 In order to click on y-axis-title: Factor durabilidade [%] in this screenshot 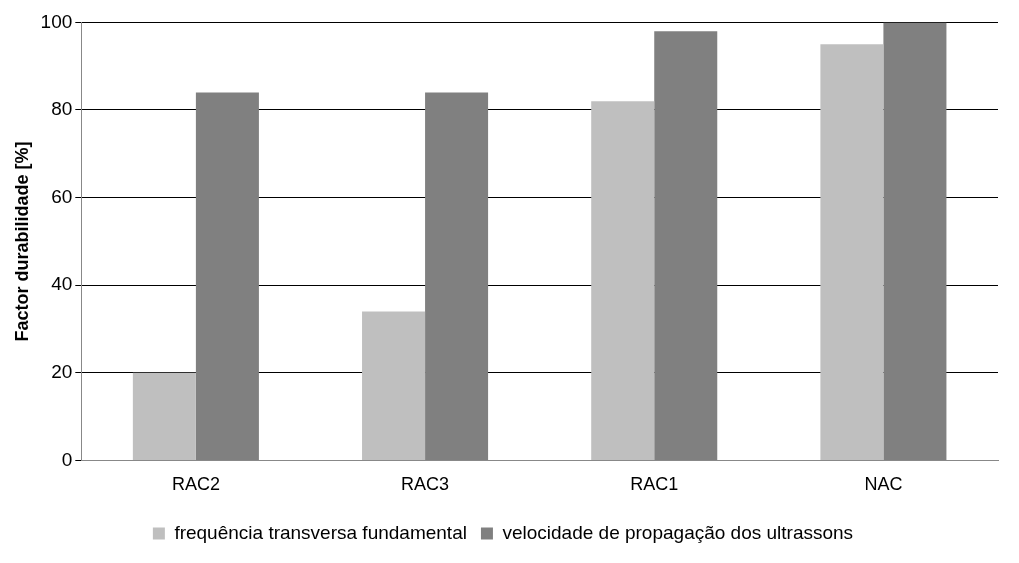, I will do `click(21, 241)`.